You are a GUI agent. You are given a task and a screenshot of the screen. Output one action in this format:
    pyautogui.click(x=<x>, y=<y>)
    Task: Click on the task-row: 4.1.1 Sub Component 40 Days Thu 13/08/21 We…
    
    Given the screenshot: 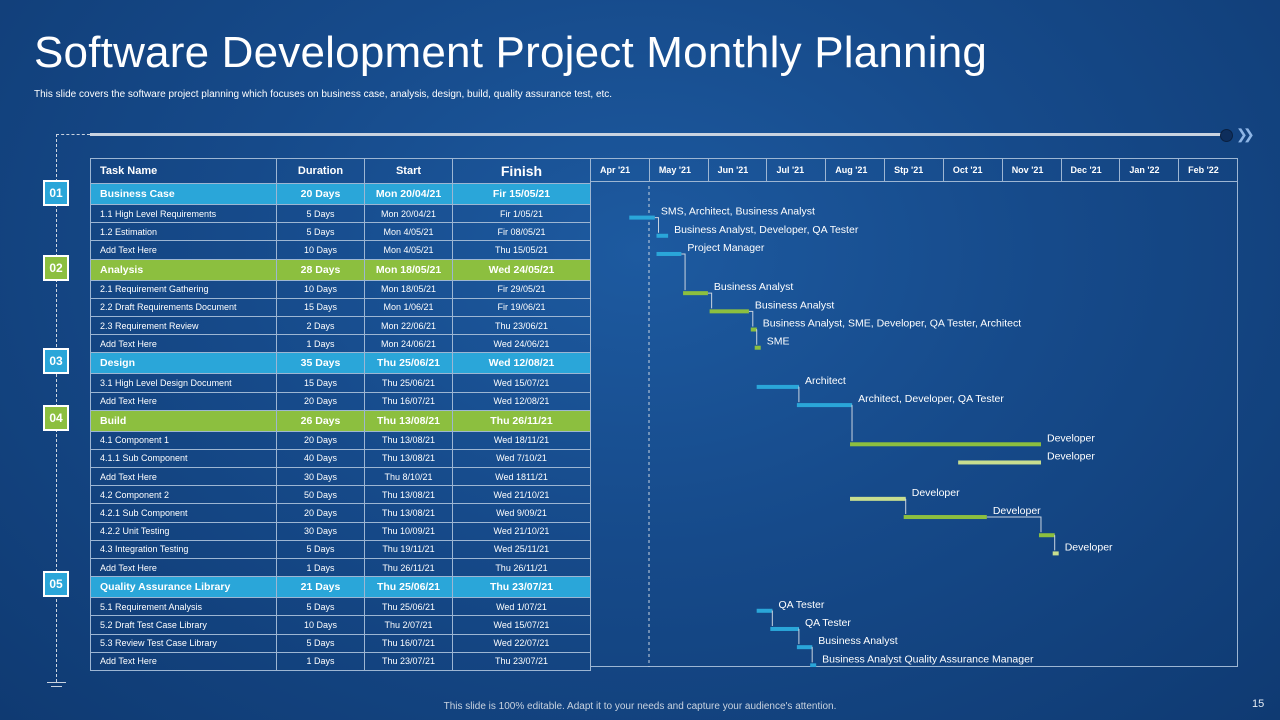 What is the action you would take?
    pyautogui.click(x=340, y=458)
    